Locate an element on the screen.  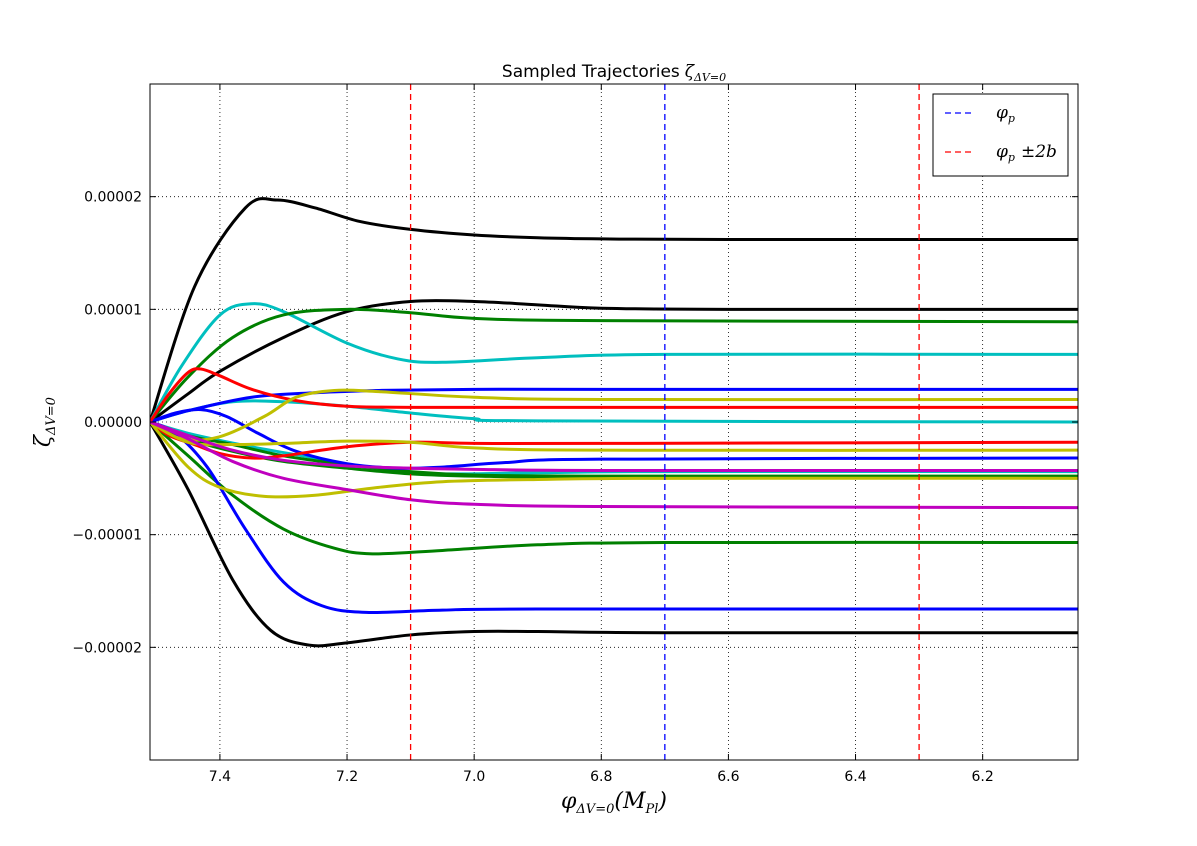
x-tick-label: 7.0 is located at coordinates (474, 777).